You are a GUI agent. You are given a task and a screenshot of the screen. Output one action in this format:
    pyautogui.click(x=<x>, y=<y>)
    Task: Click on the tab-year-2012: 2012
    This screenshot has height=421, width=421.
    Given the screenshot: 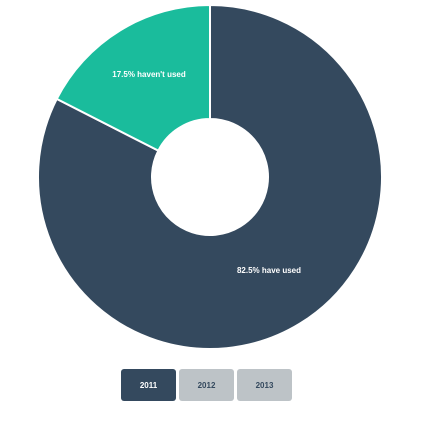 What is the action you would take?
    pyautogui.click(x=206, y=385)
    